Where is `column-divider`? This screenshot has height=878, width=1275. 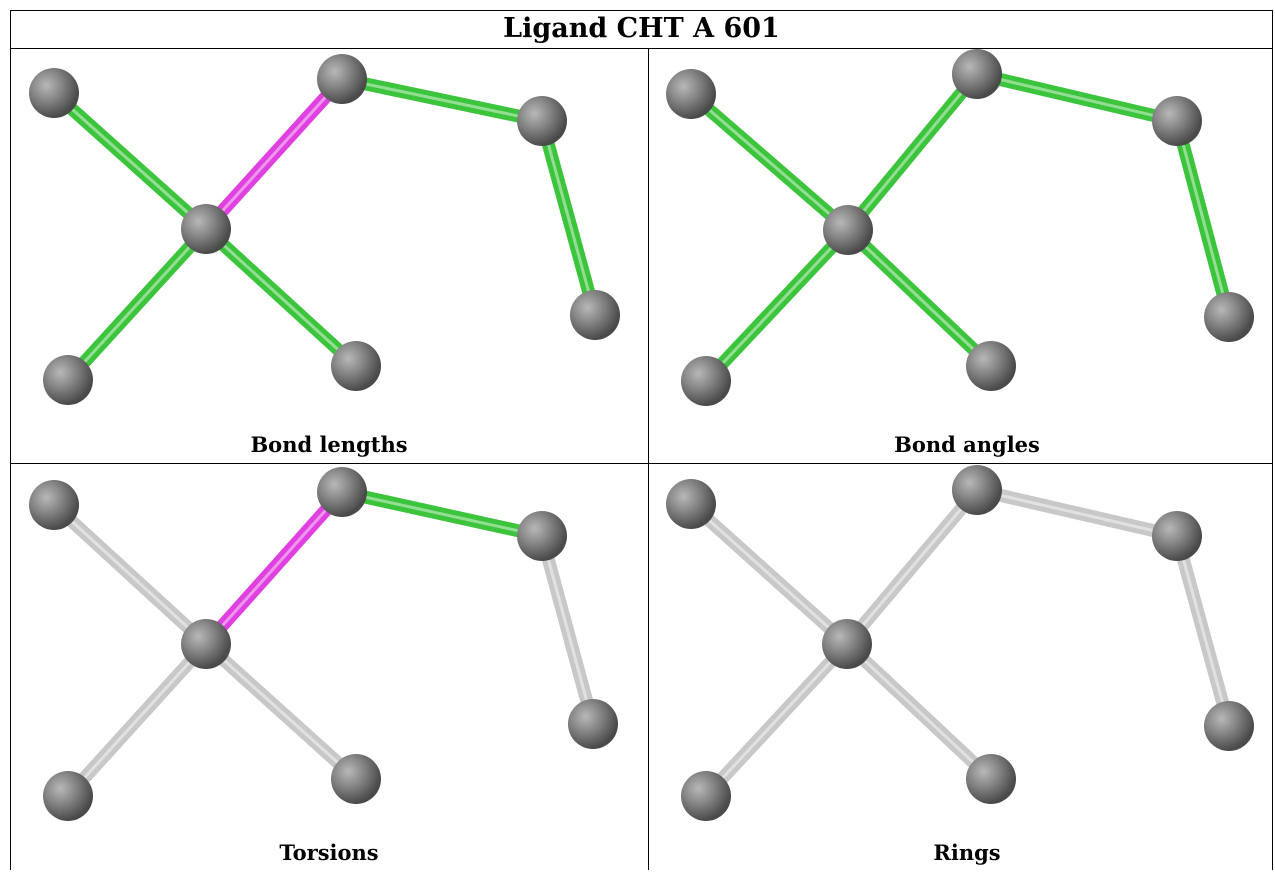 column-divider is located at coordinates (648, 459).